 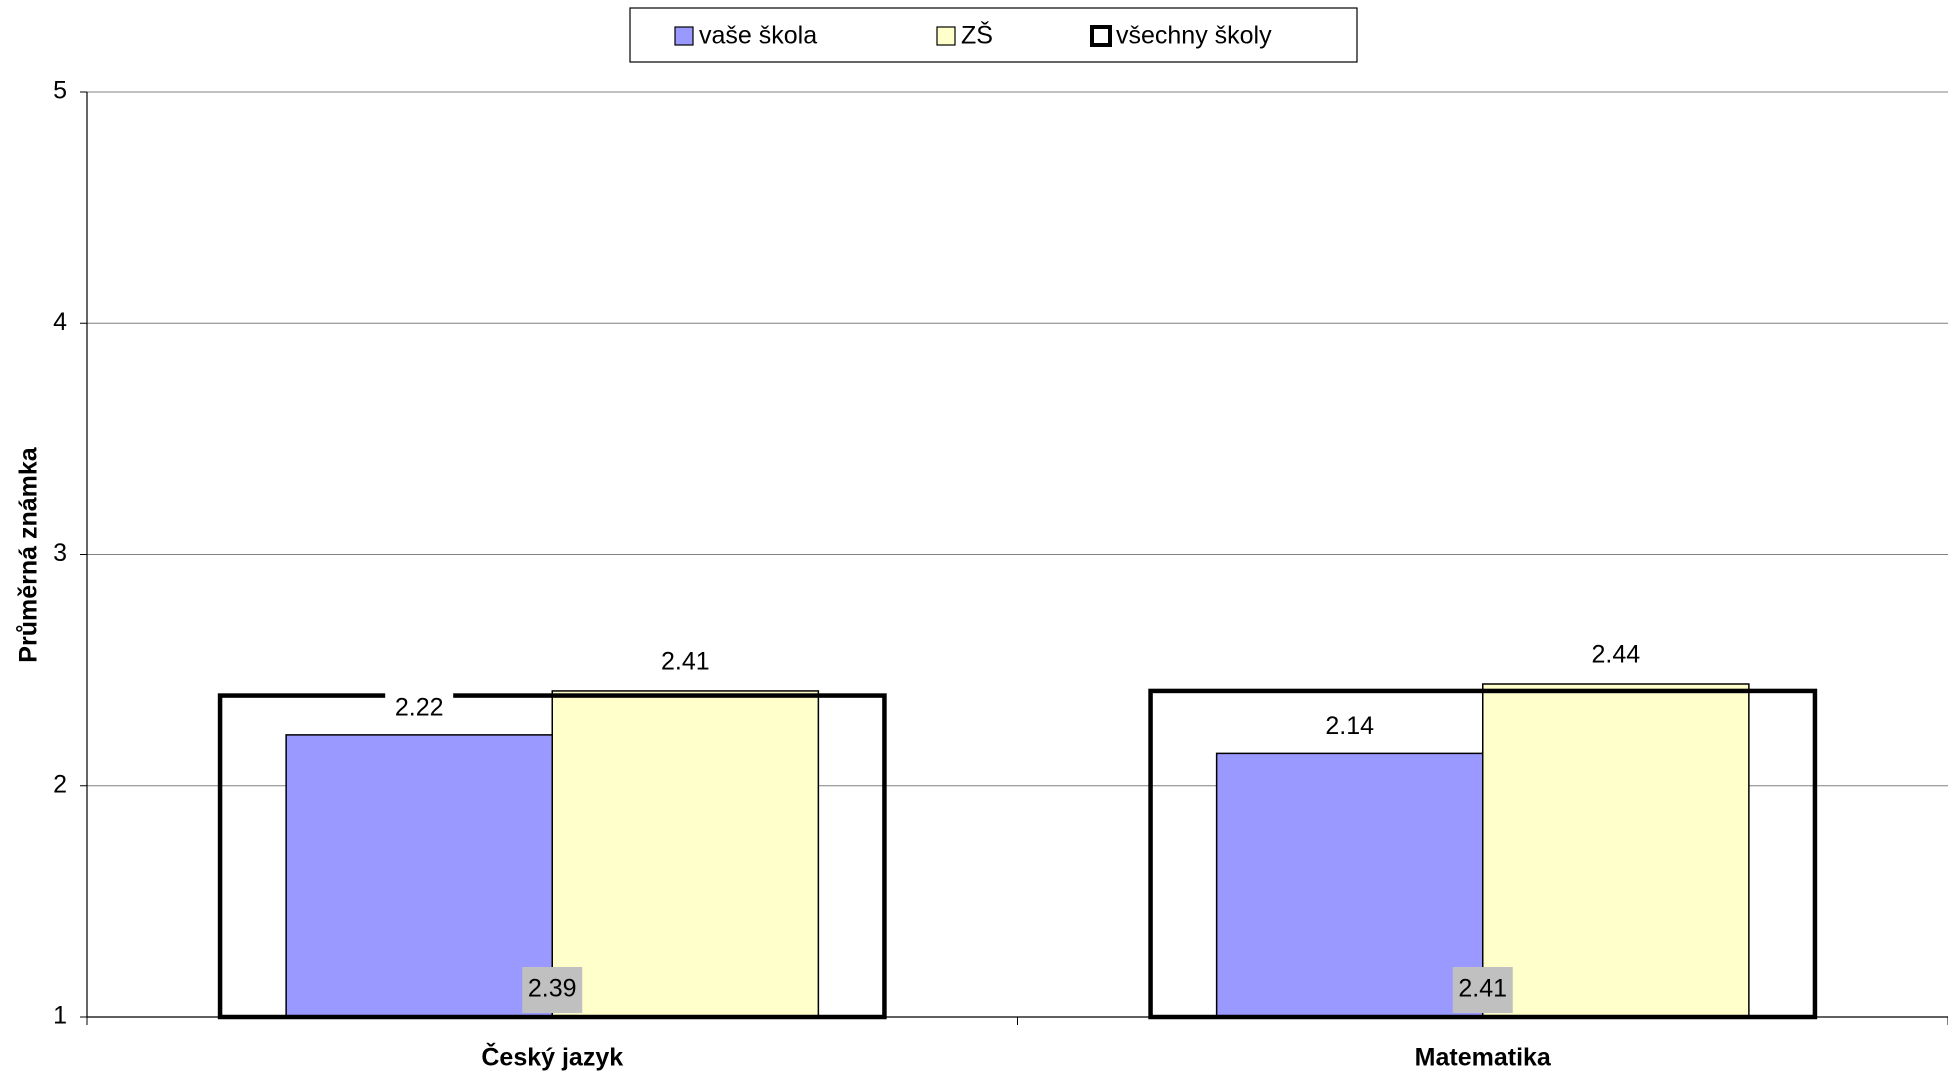 I want to click on legend-box, so click(x=993, y=35).